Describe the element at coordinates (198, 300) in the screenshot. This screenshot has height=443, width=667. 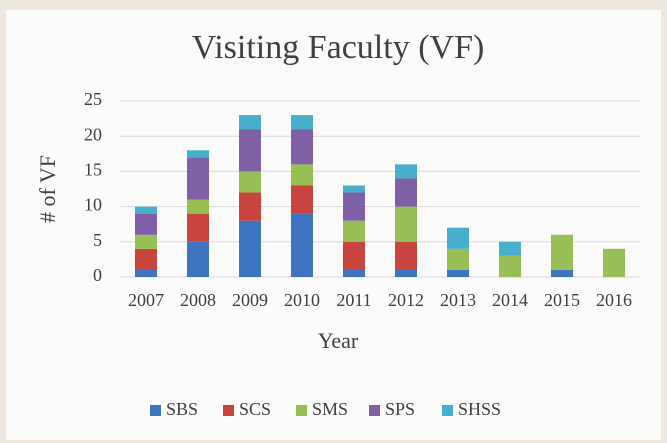
I see `x-tick-label: 2008` at that location.